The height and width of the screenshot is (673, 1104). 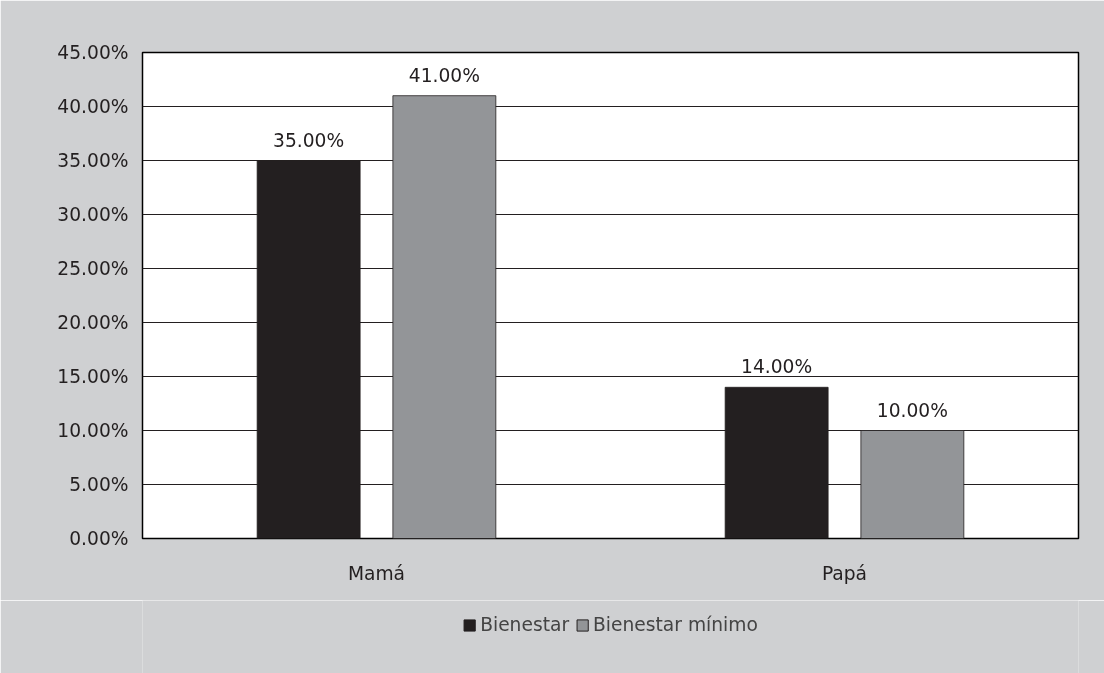 What do you see at coordinates (777, 367) in the screenshot?
I see `data-label: 14.00%` at bounding box center [777, 367].